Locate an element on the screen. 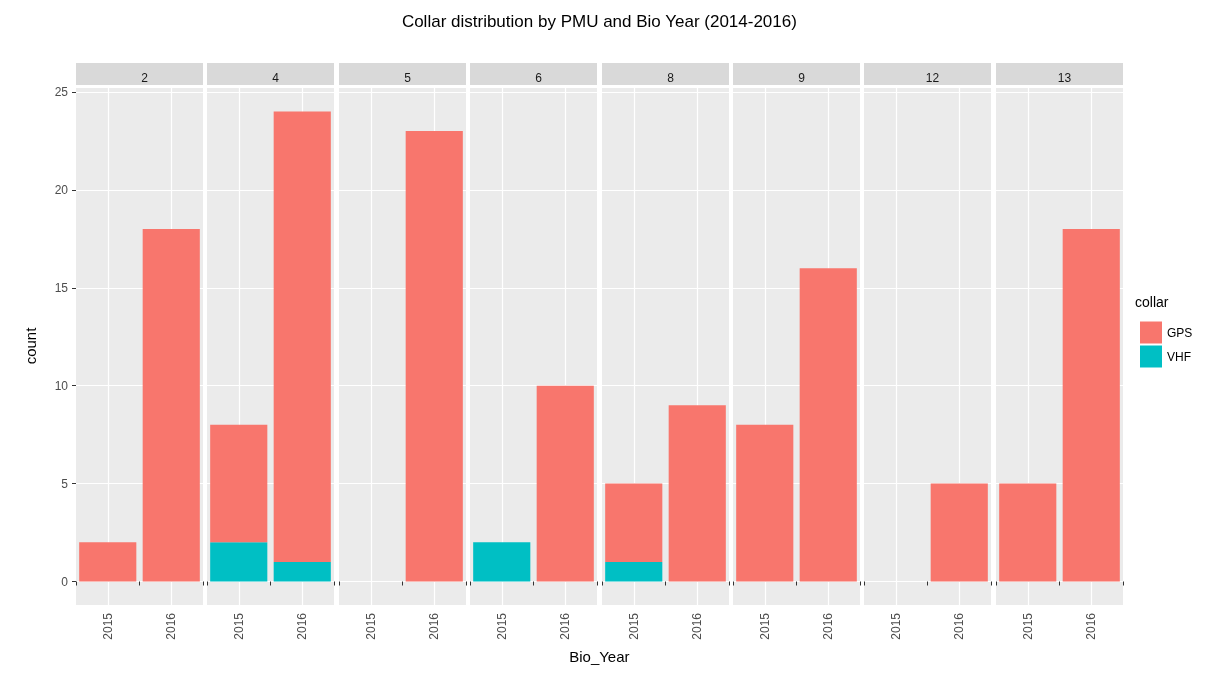 This screenshot has width=1217, height=676. chart-subtitle: 5 is located at coordinates (407, 78).